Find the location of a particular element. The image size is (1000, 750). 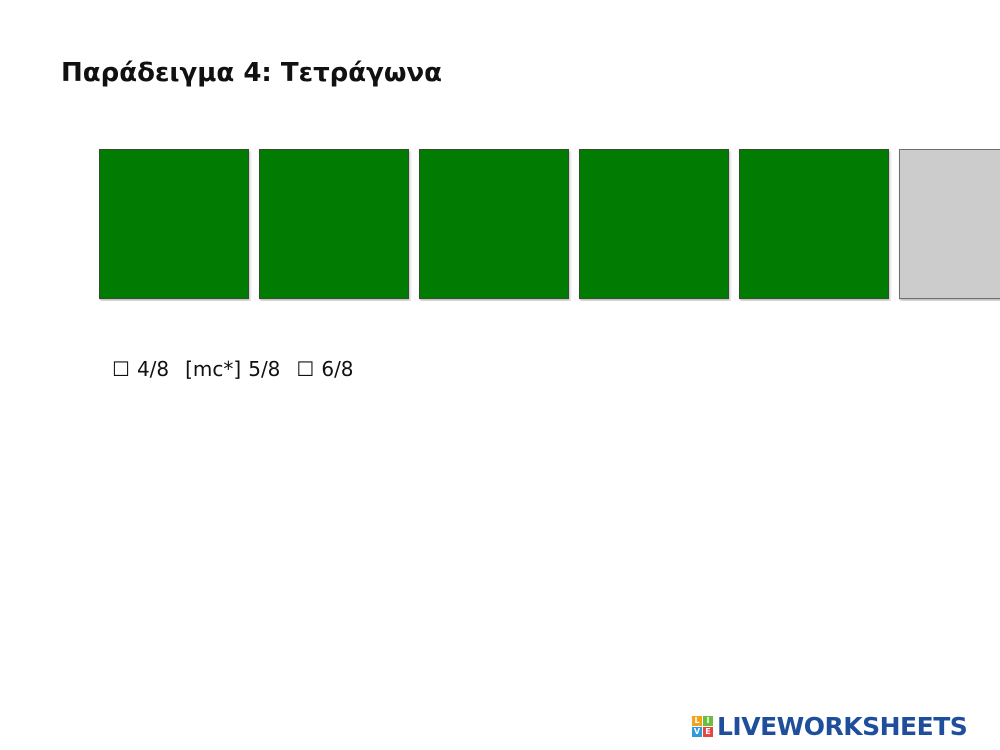

option-6-8: ☐ 6/8 is located at coordinates (324, 369).